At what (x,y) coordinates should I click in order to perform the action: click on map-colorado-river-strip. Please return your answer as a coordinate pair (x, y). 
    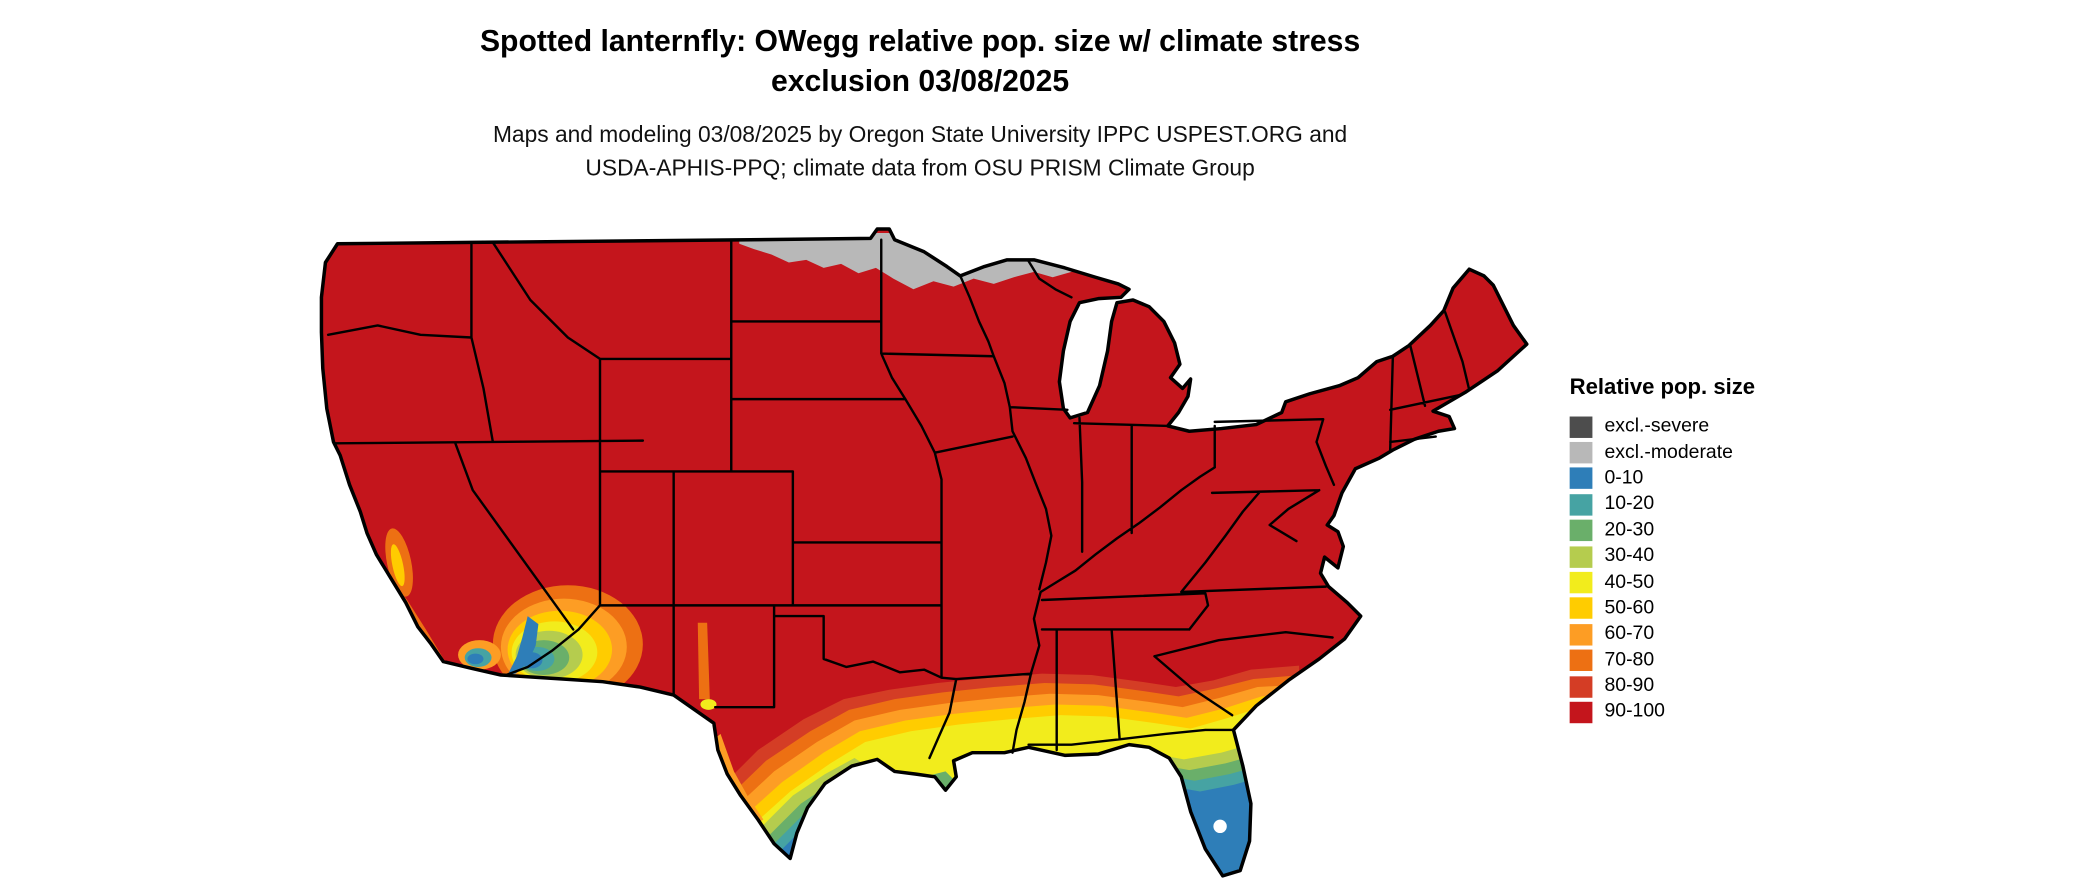
    Looking at the image, I should click on (523, 646).